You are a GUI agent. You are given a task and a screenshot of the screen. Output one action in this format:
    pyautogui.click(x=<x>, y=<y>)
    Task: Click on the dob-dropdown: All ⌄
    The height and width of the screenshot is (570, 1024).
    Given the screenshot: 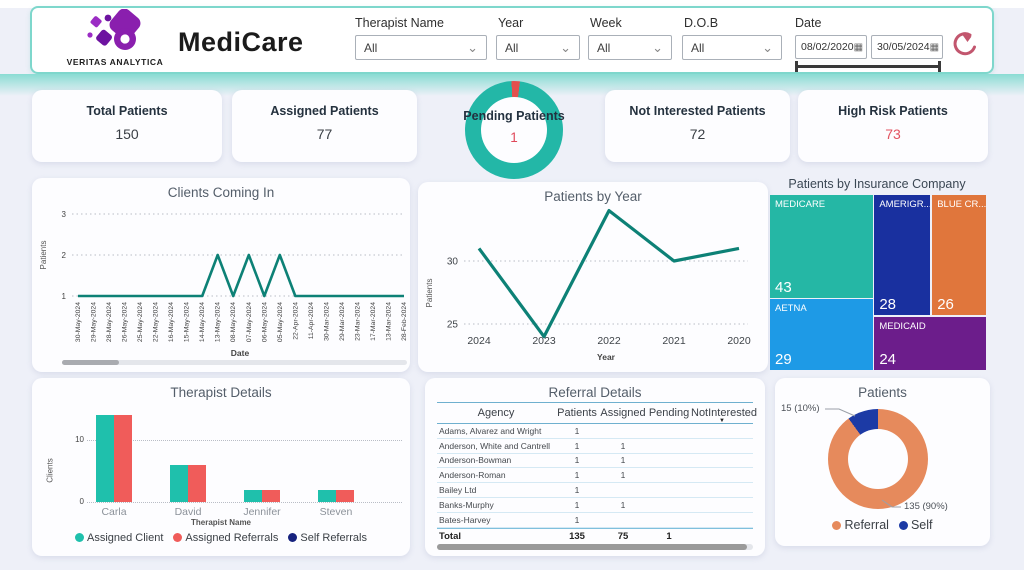 What is the action you would take?
    pyautogui.click(x=732, y=47)
    